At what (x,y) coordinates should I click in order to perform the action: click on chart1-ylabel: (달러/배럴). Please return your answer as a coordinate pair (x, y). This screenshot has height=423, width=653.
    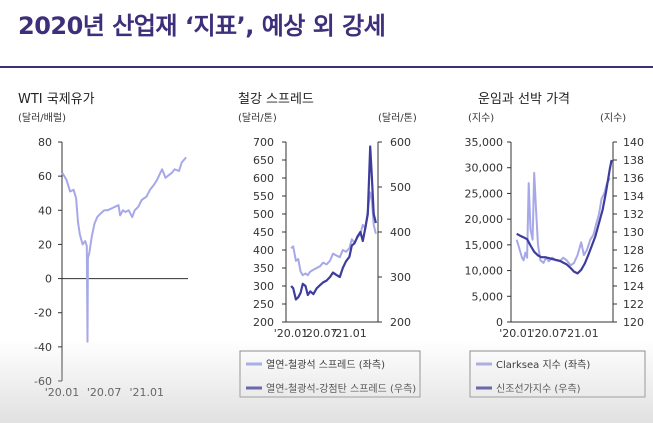
    Looking at the image, I should click on (42, 117).